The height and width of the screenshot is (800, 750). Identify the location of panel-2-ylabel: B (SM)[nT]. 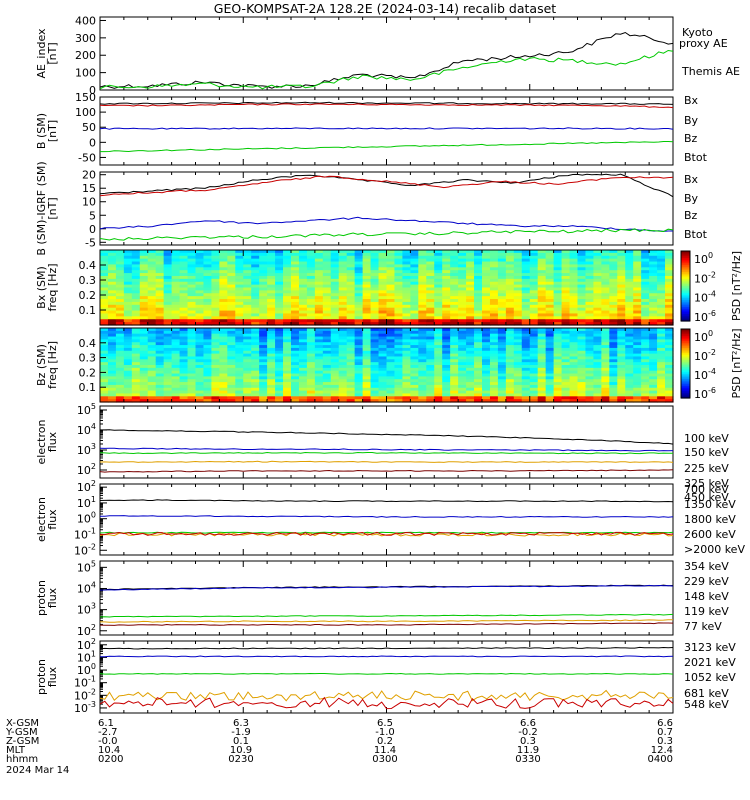
(47, 131).